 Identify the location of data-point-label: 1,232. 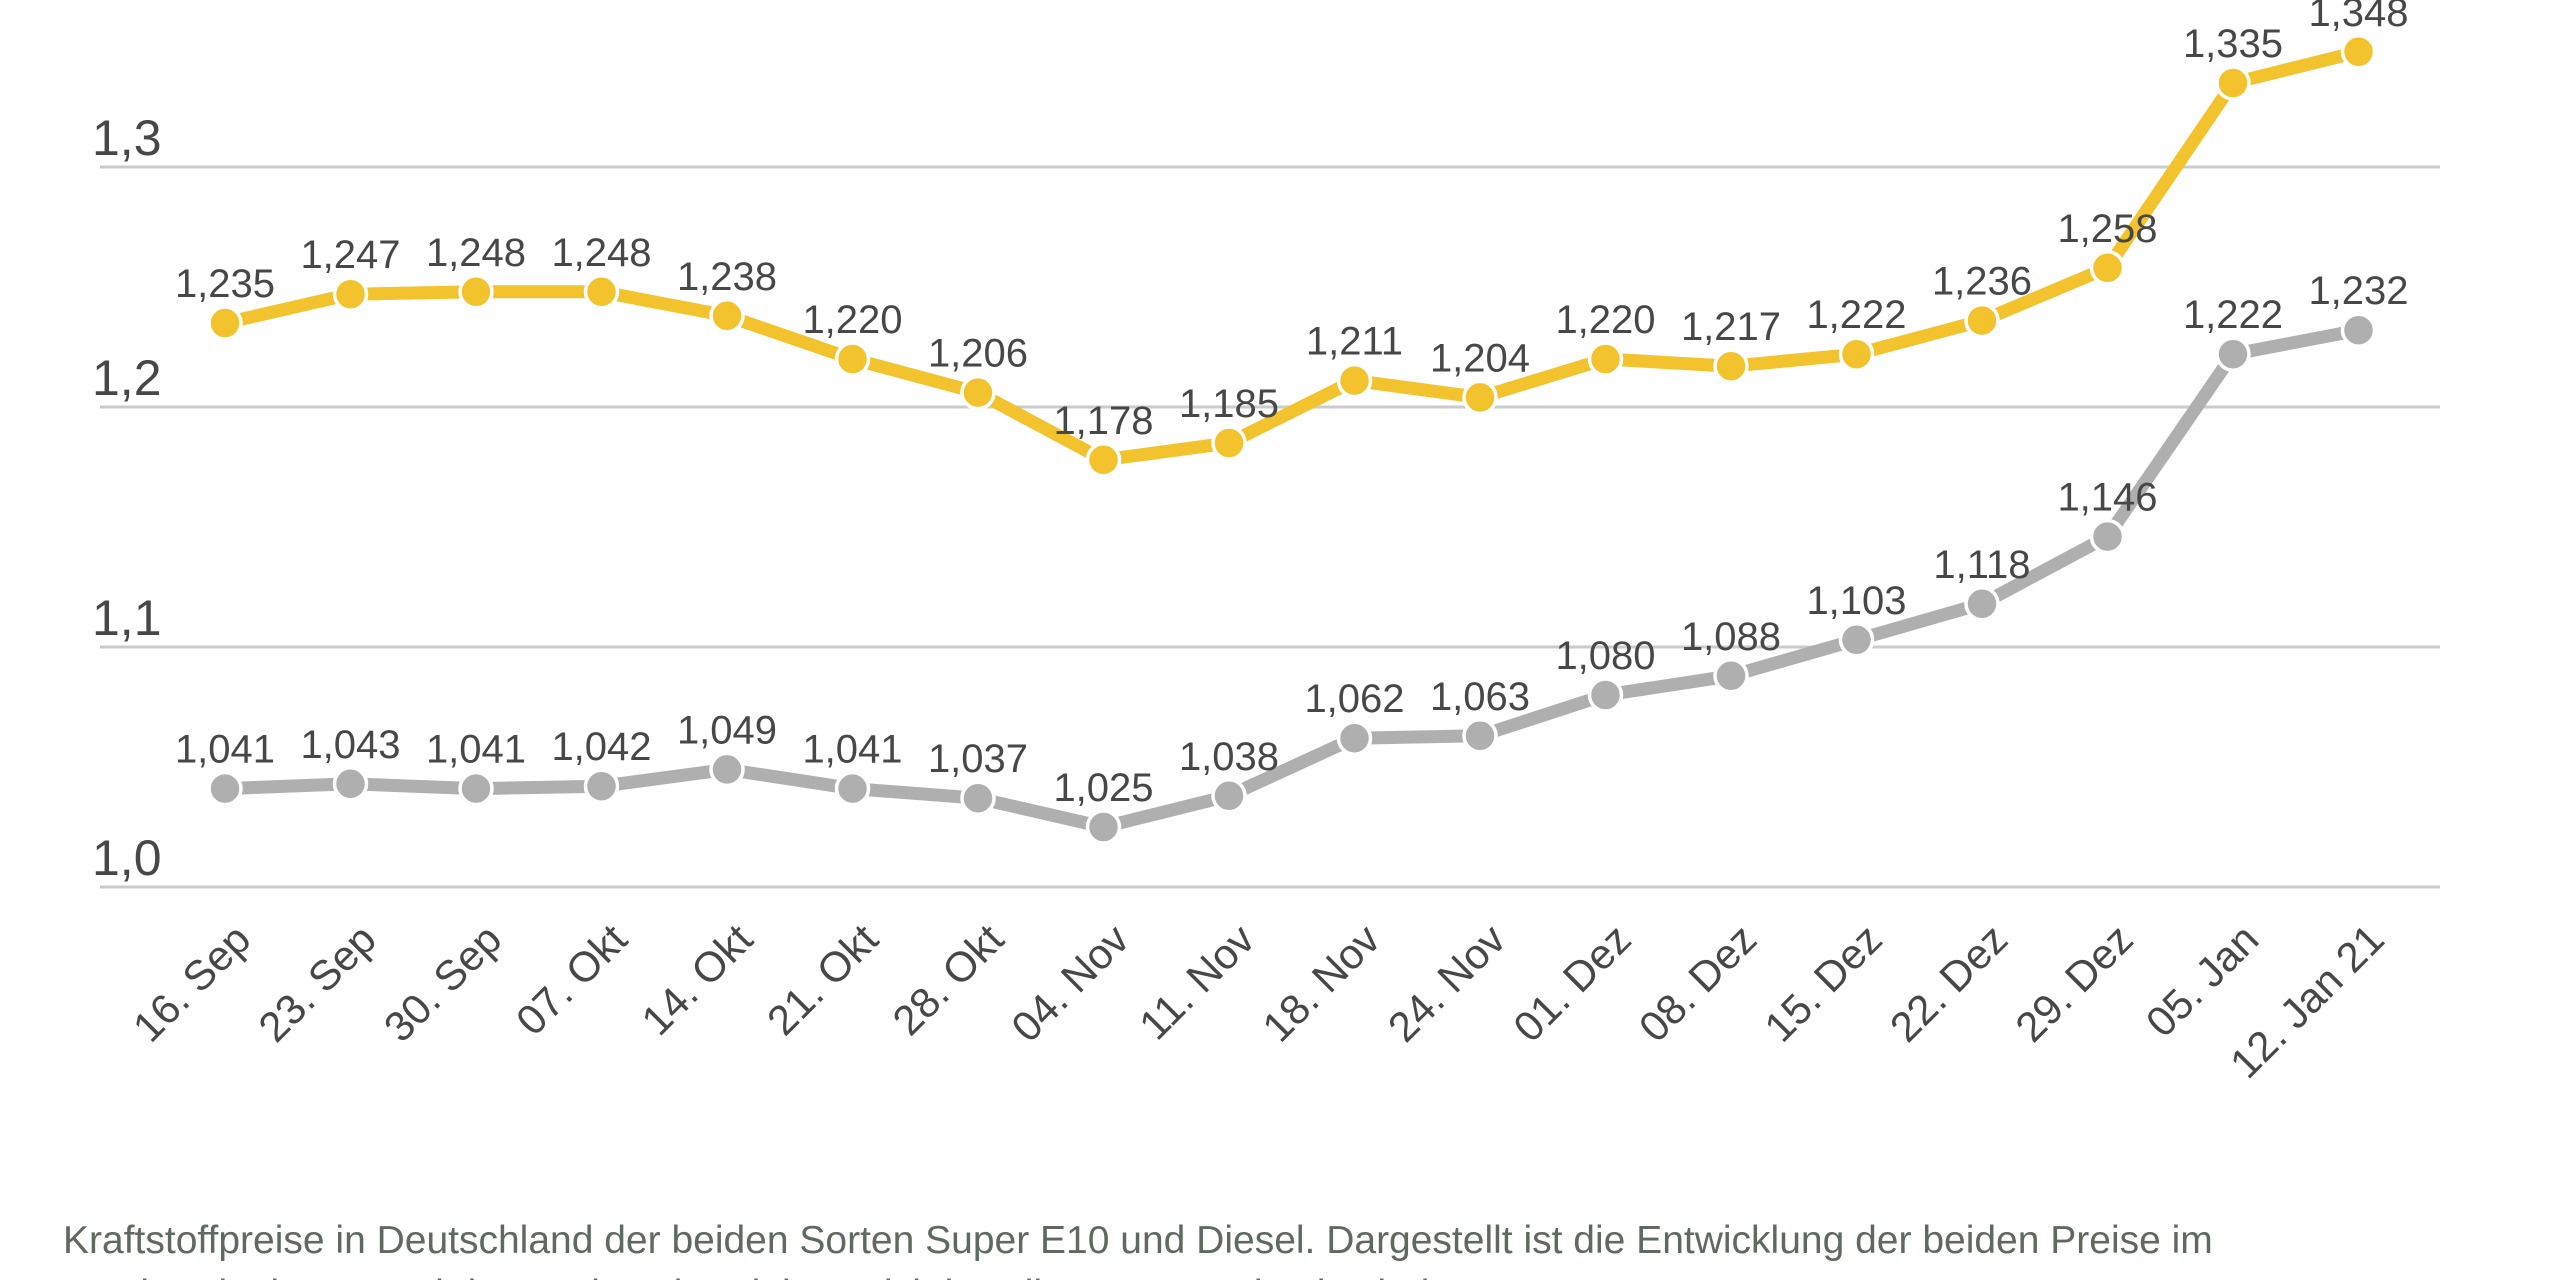
(2358, 291).